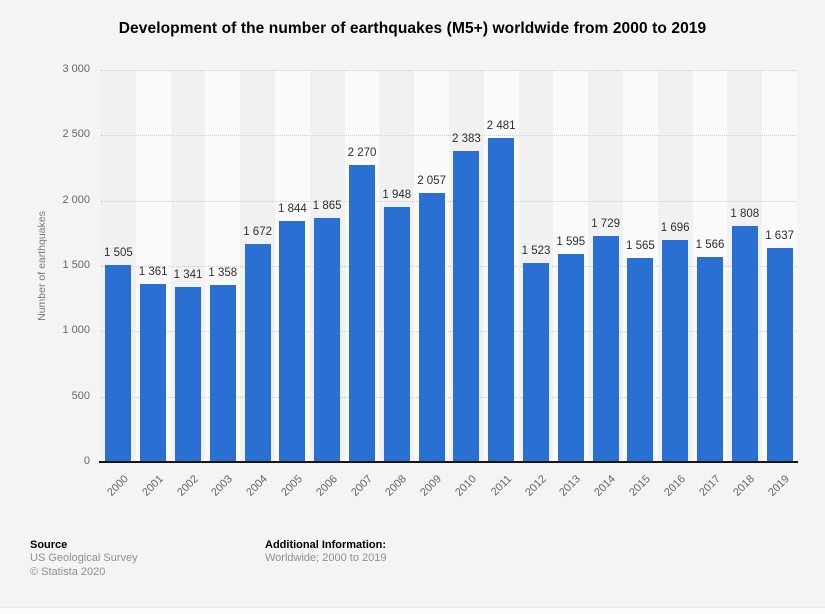 Image resolution: width=825 pixels, height=614 pixels. What do you see at coordinates (779, 486) in the screenshot?
I see `x-axis-tick-text: 2019` at bounding box center [779, 486].